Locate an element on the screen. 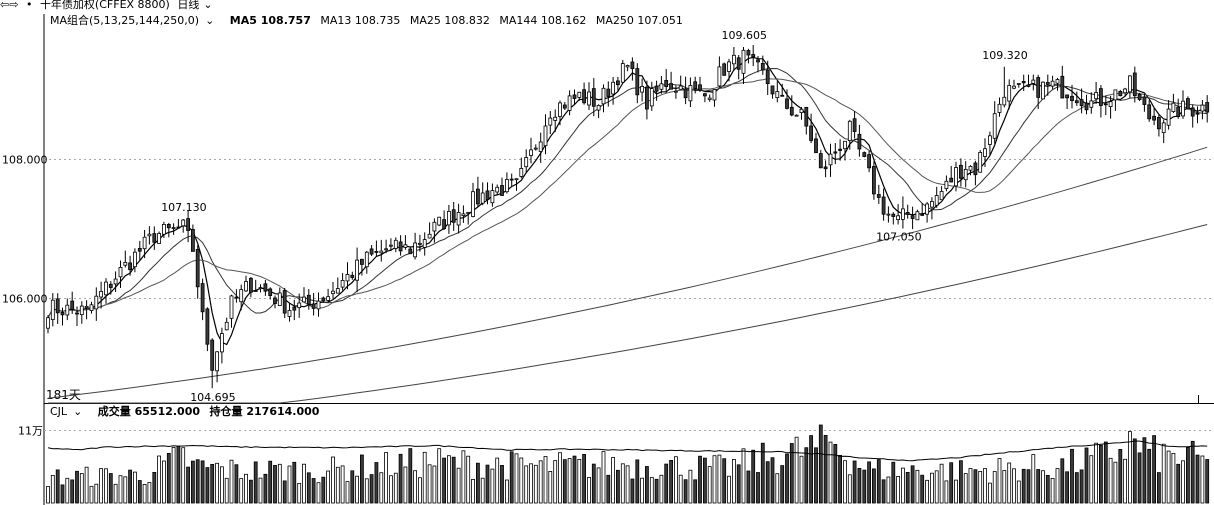 Image resolution: width=1214 pixels, height=505 pixels. open-interest-path is located at coordinates (627, 451).